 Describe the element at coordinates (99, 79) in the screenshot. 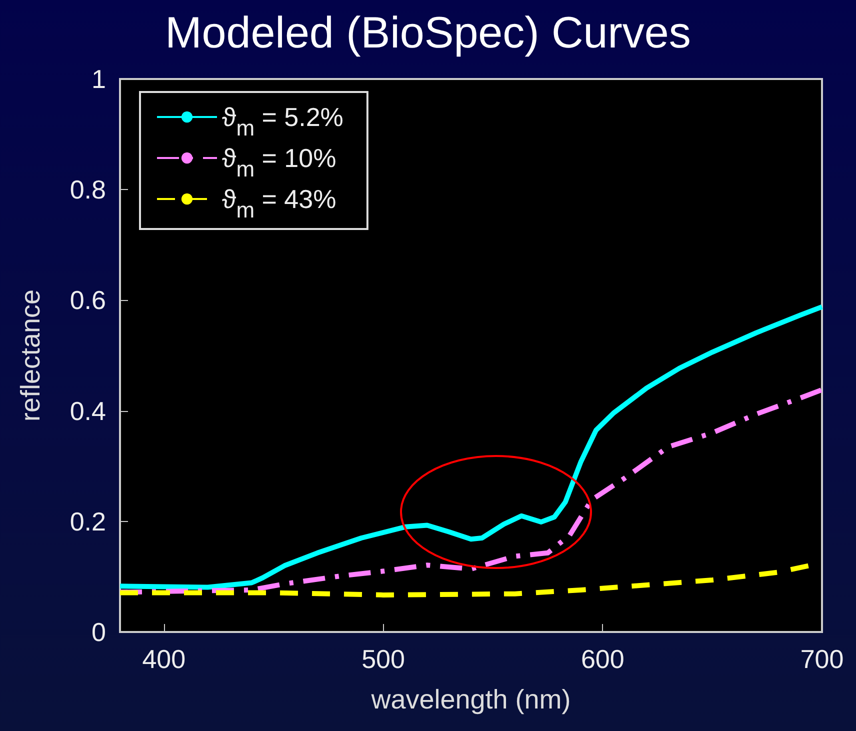

I see `y-tick-label: 1` at that location.